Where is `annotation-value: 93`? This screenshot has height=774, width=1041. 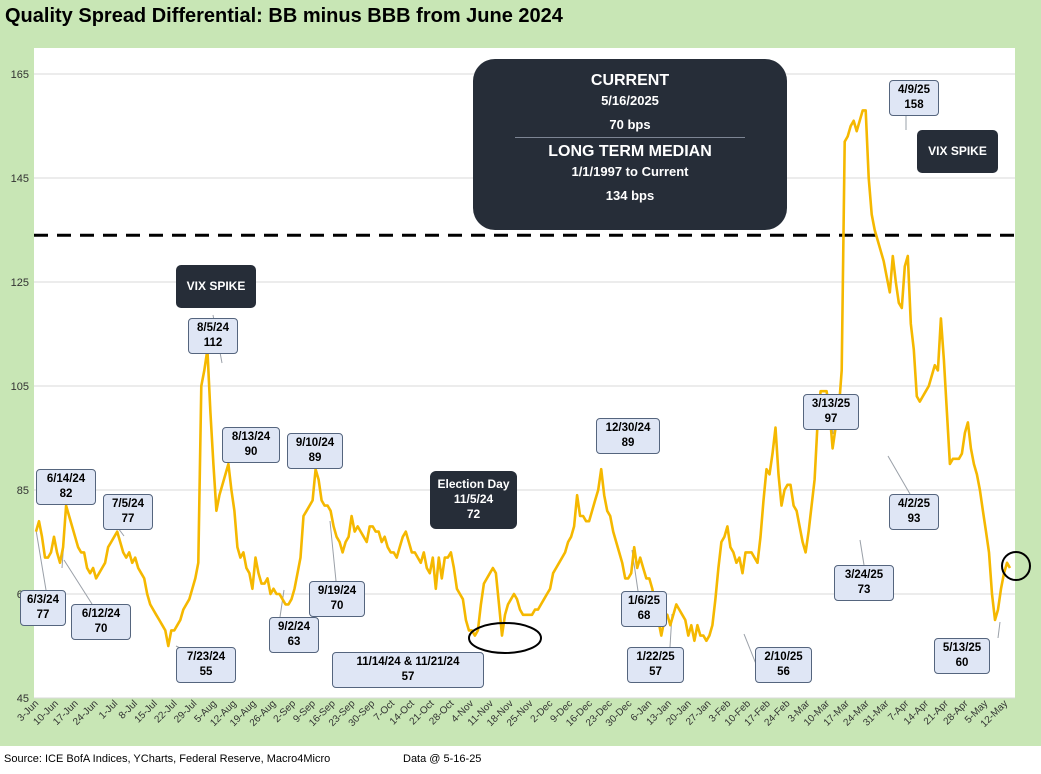 annotation-value: 93 is located at coordinates (914, 519).